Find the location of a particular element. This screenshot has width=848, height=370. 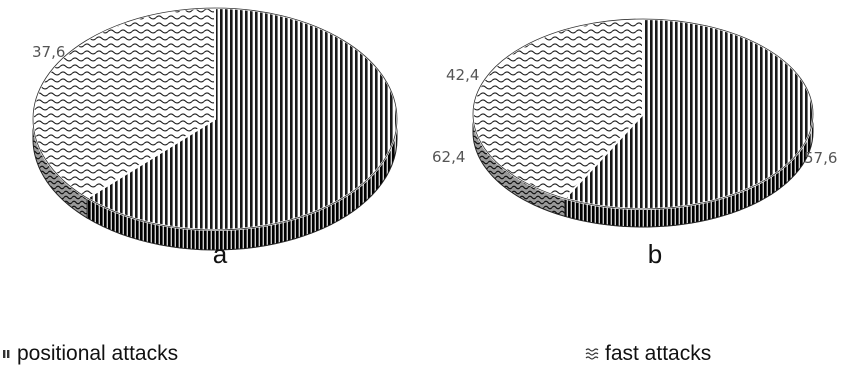

data-label-positional-attacks: 62,4 is located at coordinates (448, 157).